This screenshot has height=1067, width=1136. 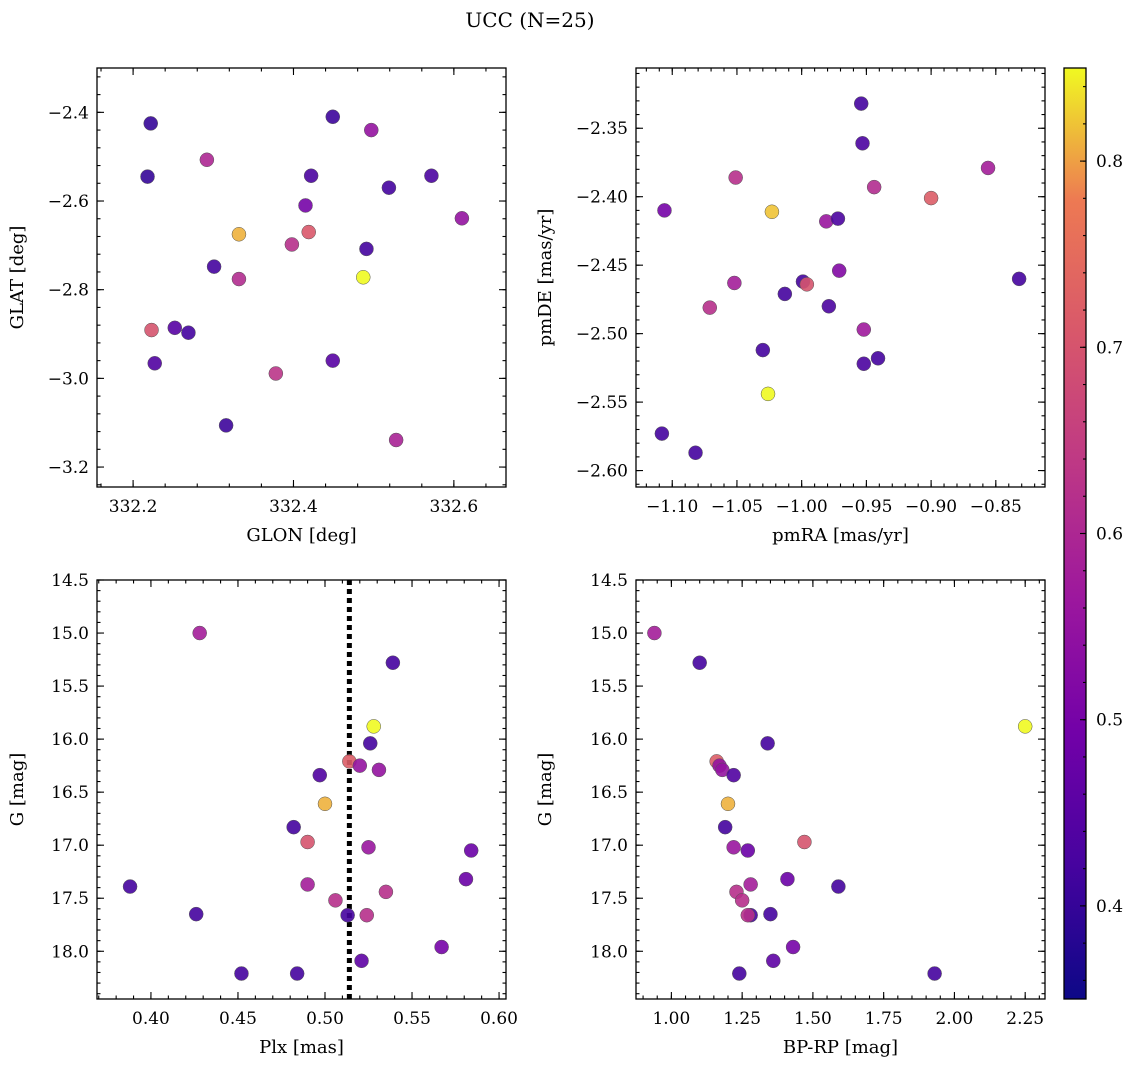 I want to click on y-axis-label: pmDE [mas/yr], so click(x=545, y=278).